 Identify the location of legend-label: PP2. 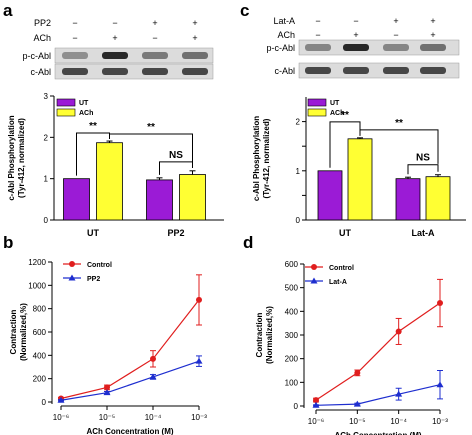
(93, 279).